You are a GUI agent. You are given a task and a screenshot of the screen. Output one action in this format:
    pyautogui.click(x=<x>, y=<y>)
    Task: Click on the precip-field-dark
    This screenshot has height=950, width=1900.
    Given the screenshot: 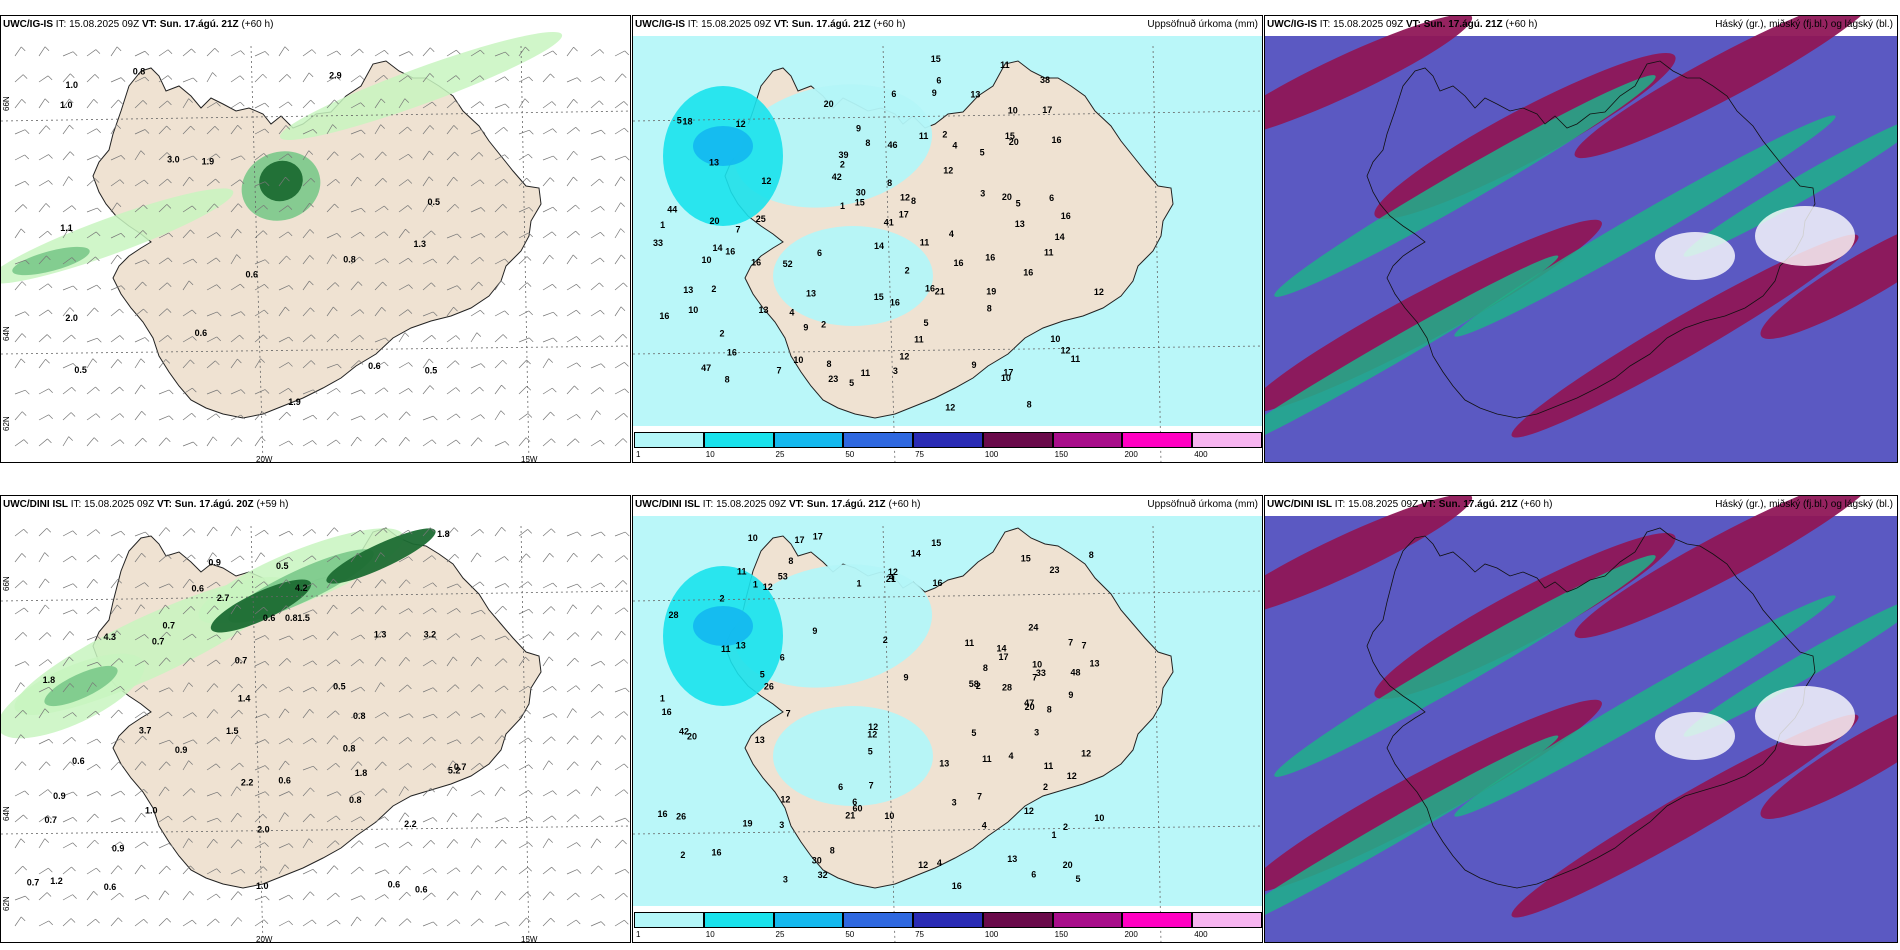 What is the action you would take?
    pyautogui.click(x=723, y=626)
    